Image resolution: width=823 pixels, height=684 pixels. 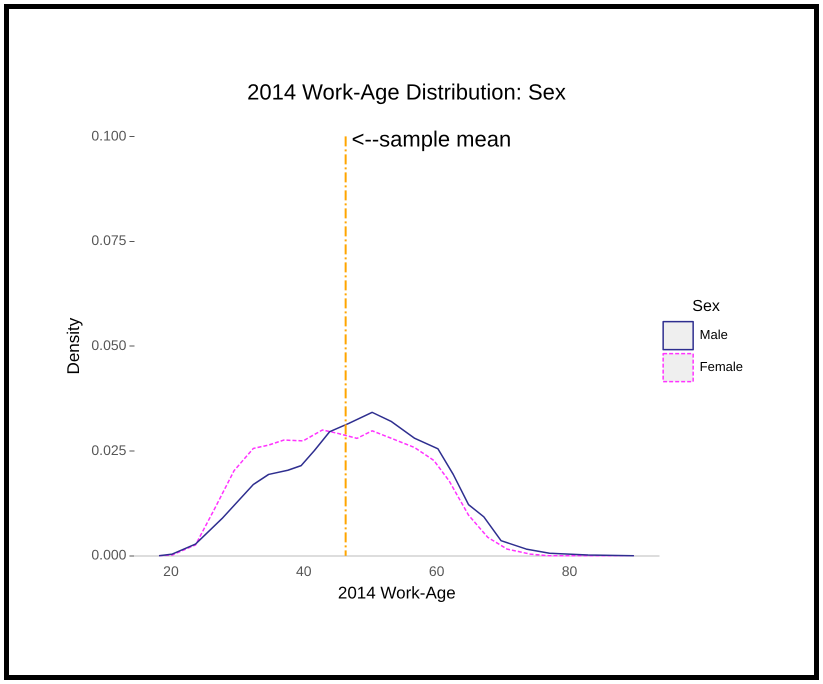 What do you see at coordinates (706, 306) in the screenshot?
I see `legend-title: Sex` at bounding box center [706, 306].